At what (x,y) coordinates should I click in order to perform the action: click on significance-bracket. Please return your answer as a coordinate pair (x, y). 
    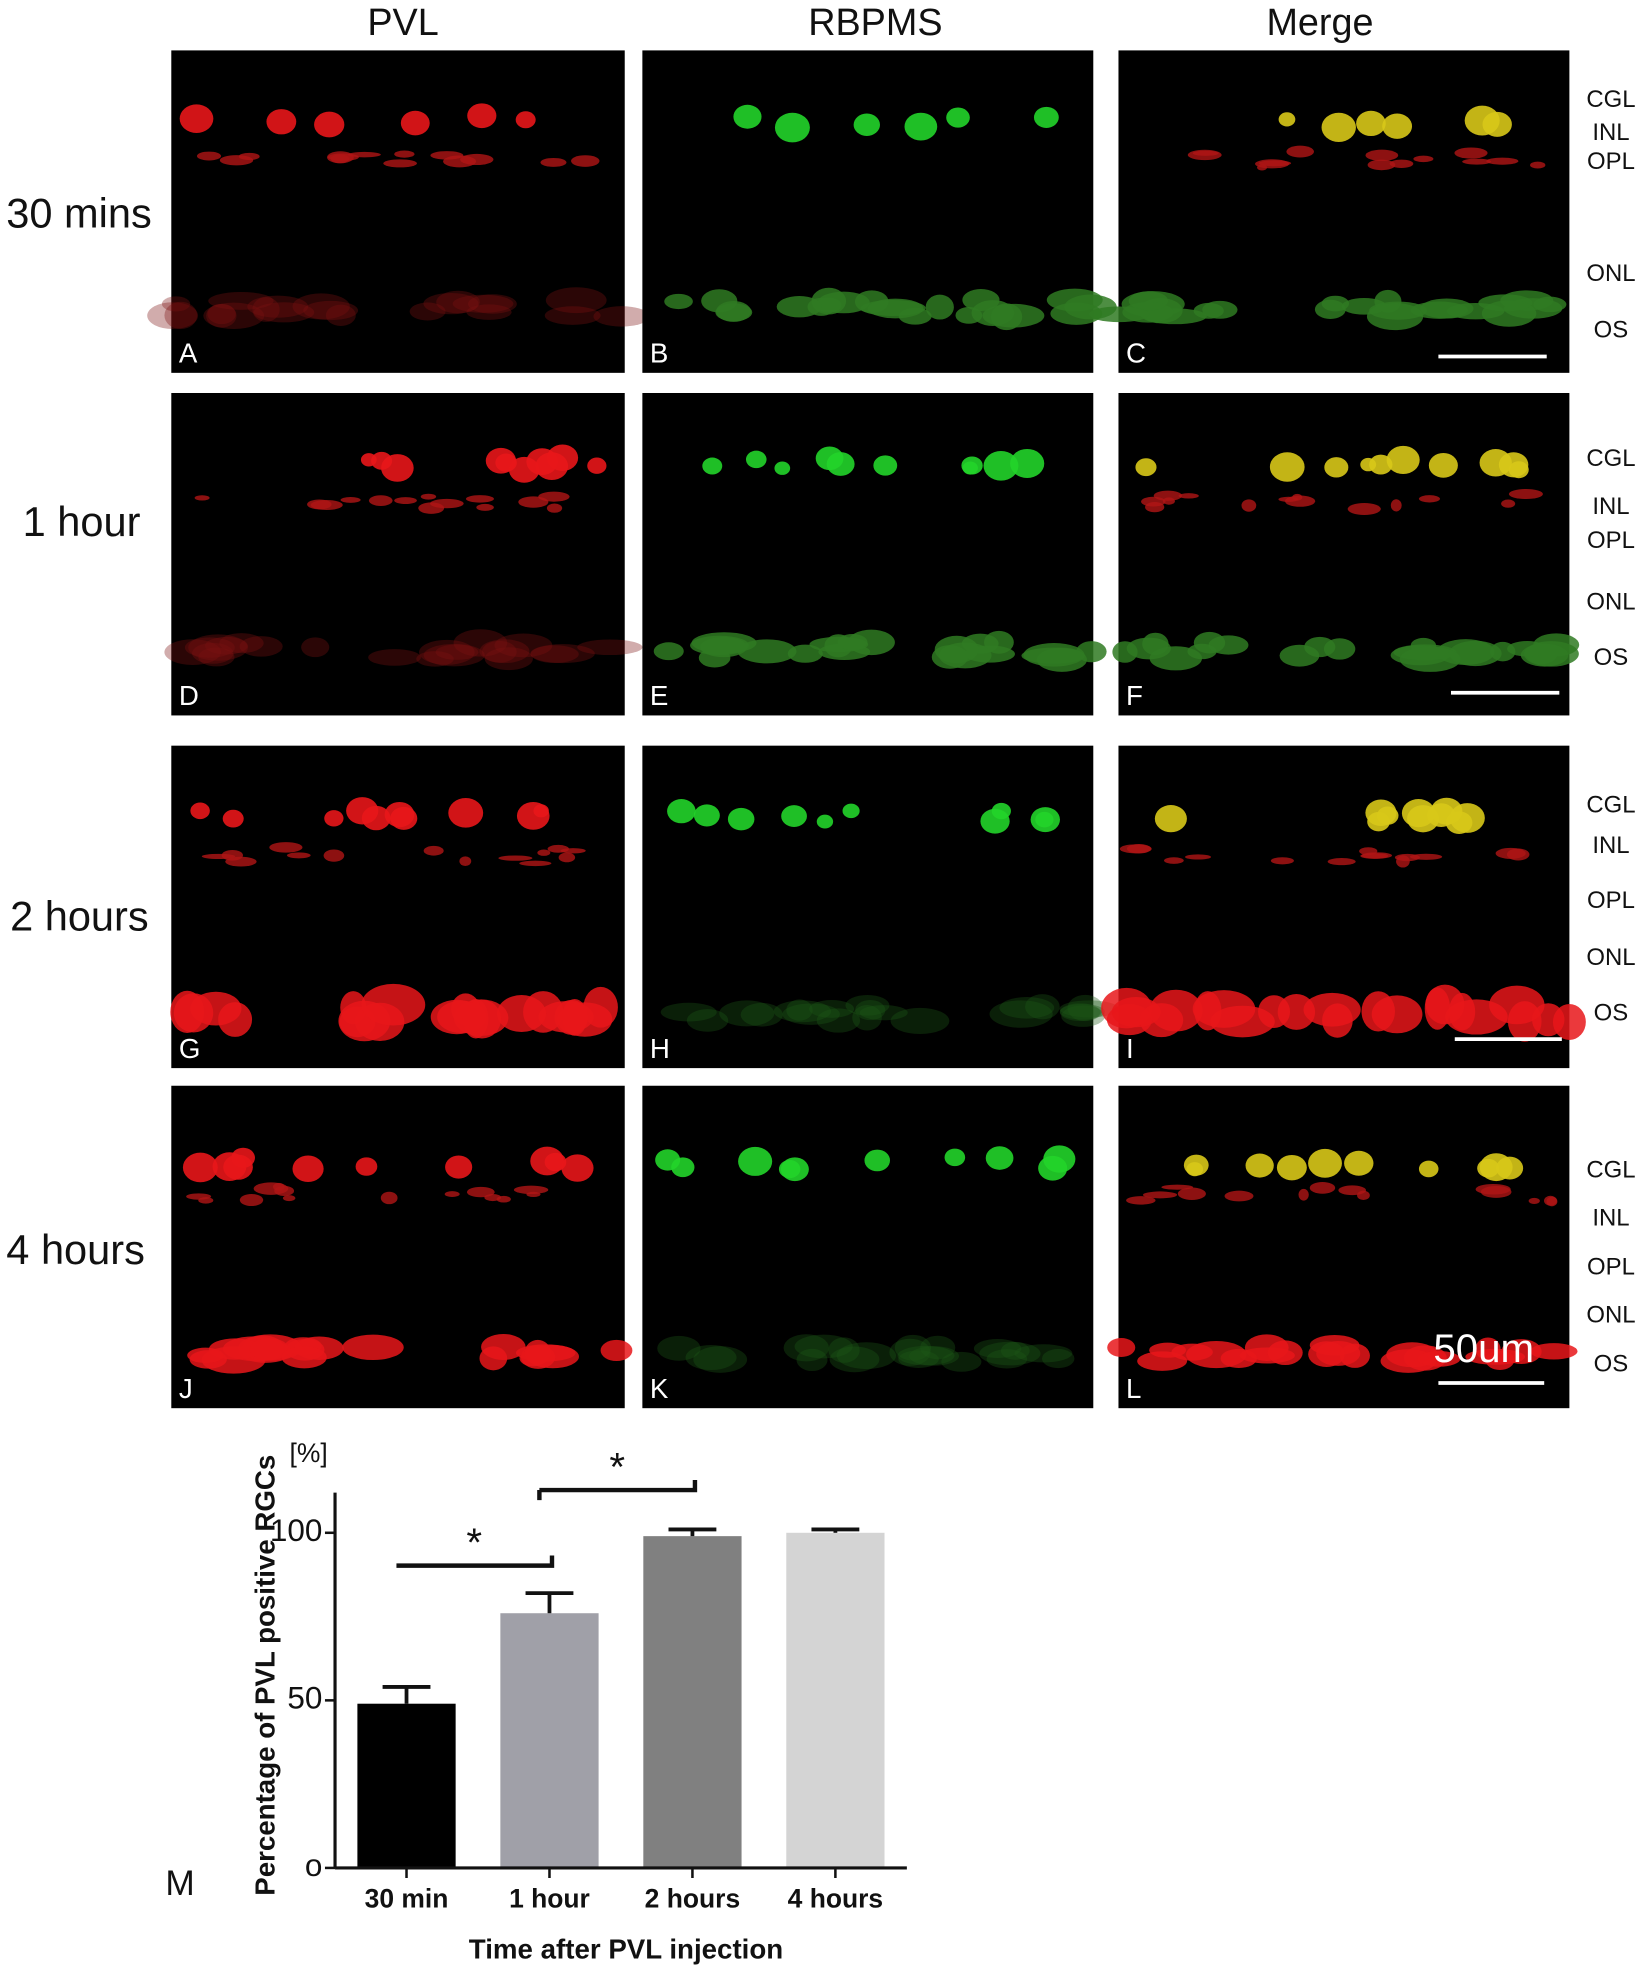
    Looking at the image, I should click on (617, 1490).